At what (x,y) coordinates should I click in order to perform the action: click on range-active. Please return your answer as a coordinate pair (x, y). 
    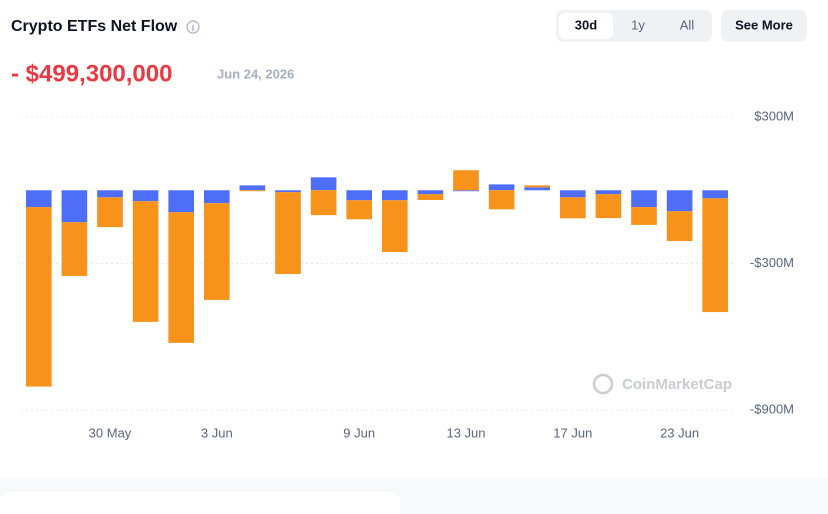
    Looking at the image, I should click on (586, 26).